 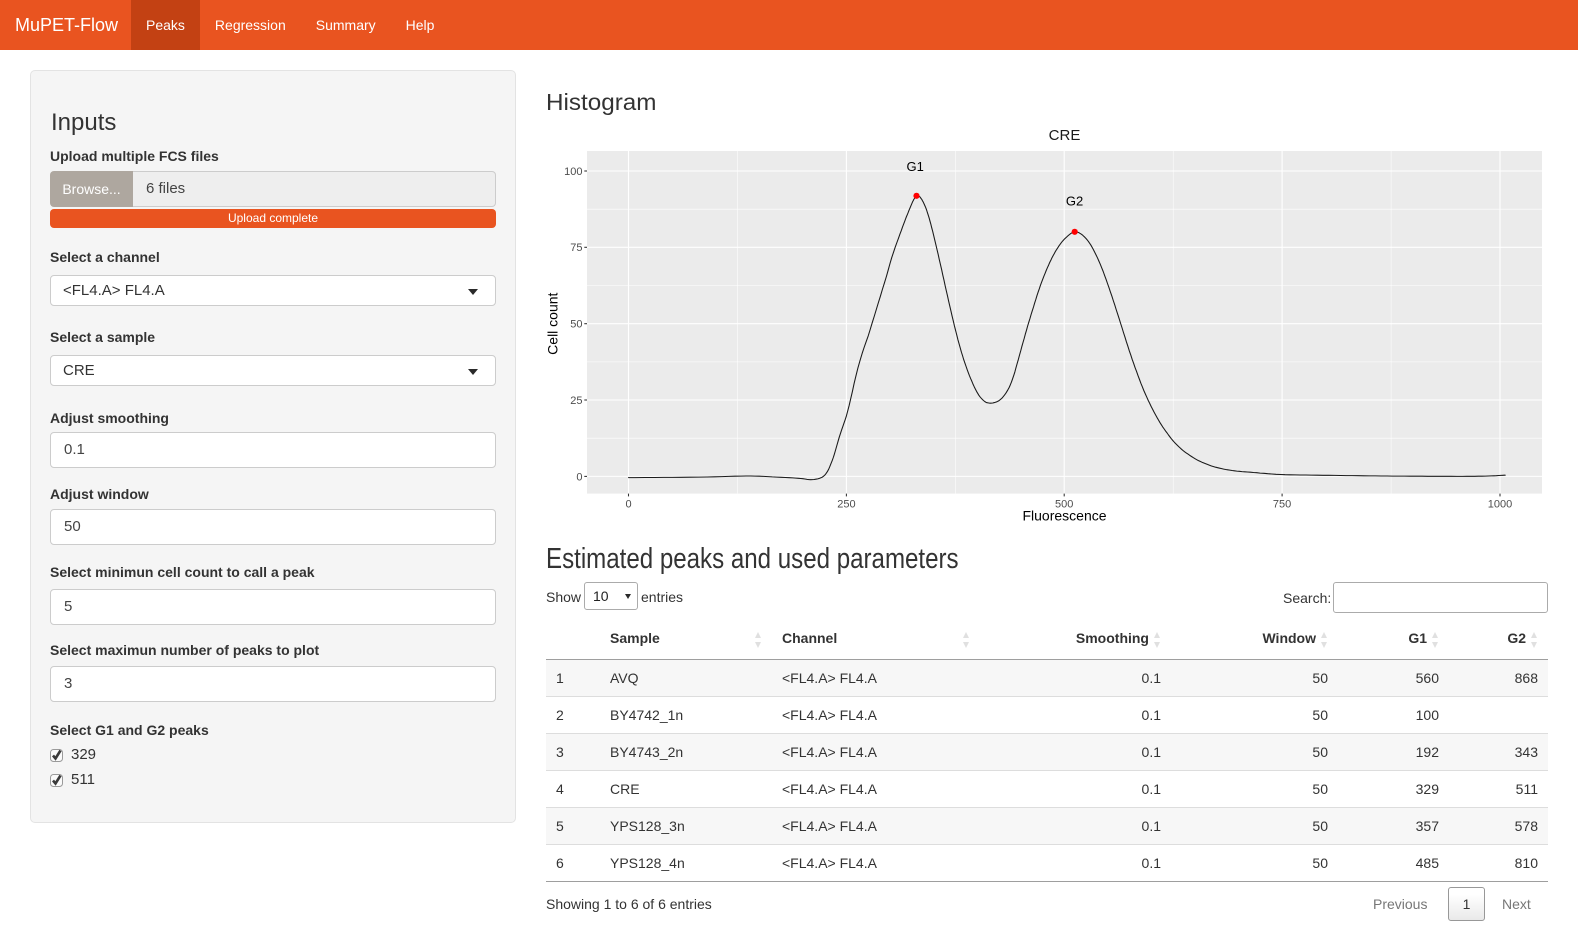 I want to click on svg-text: 75, so click(x=576, y=248).